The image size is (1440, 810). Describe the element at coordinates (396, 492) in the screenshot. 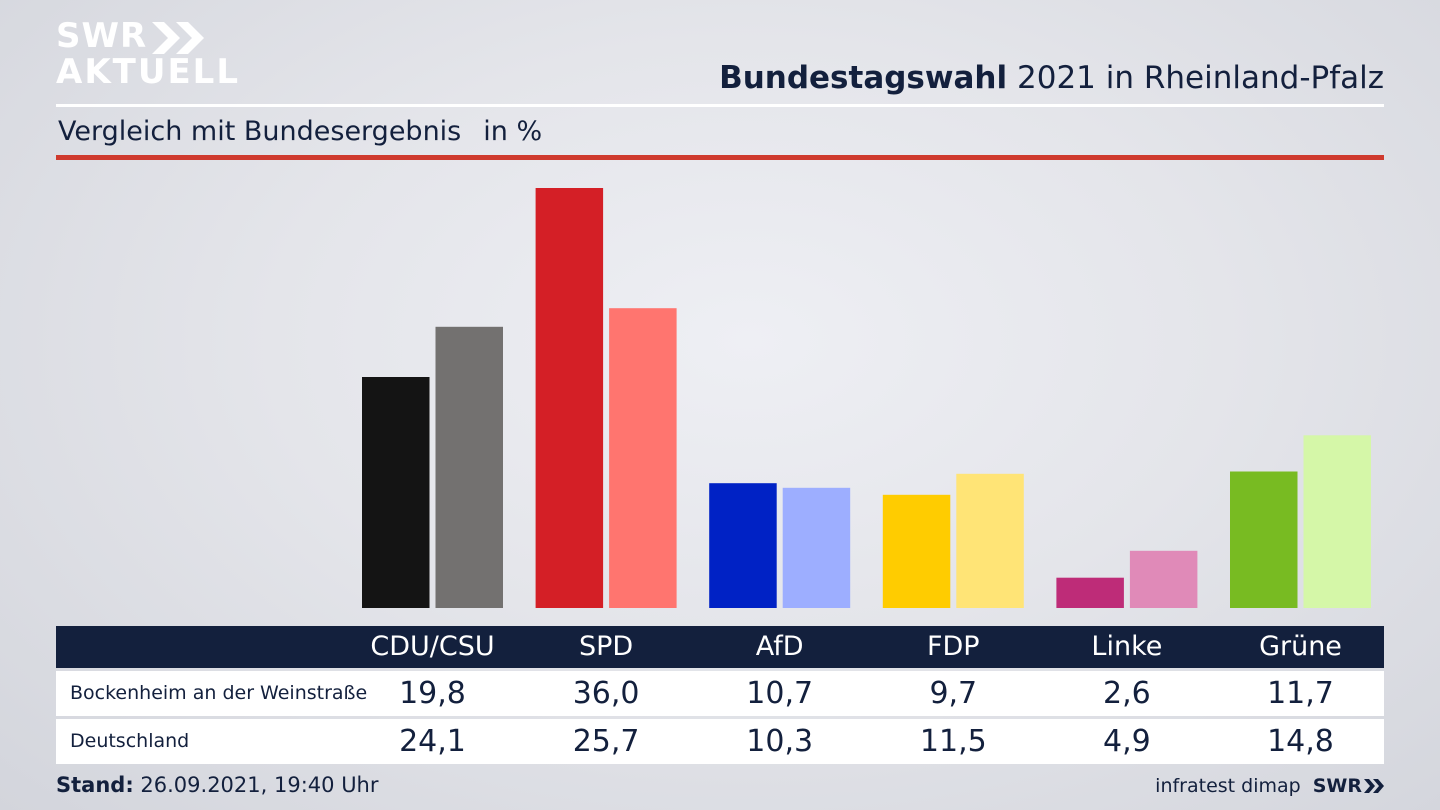

I see `bar-cducsu-local` at that location.